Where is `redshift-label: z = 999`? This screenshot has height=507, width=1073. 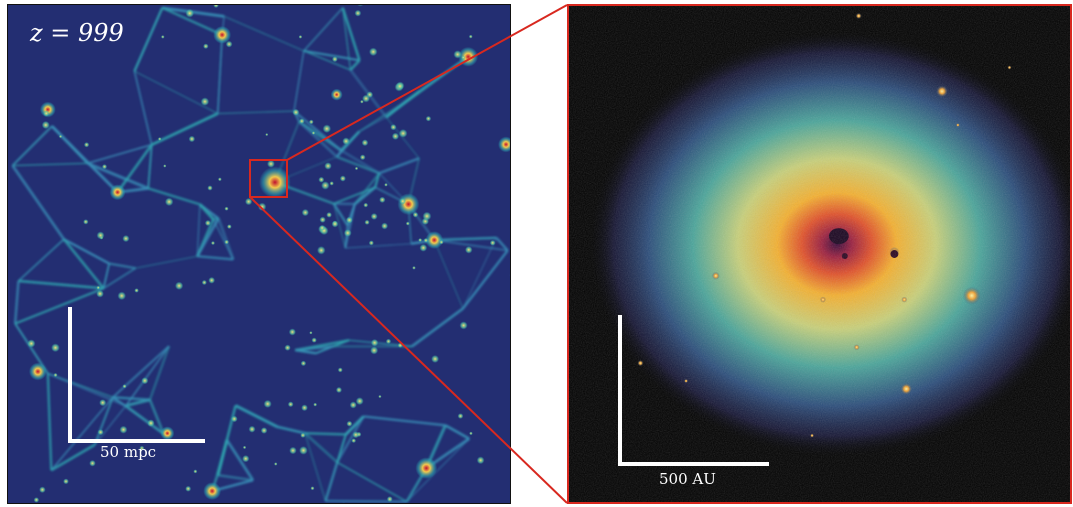
redshift-label: z = 999 is located at coordinates (77, 33).